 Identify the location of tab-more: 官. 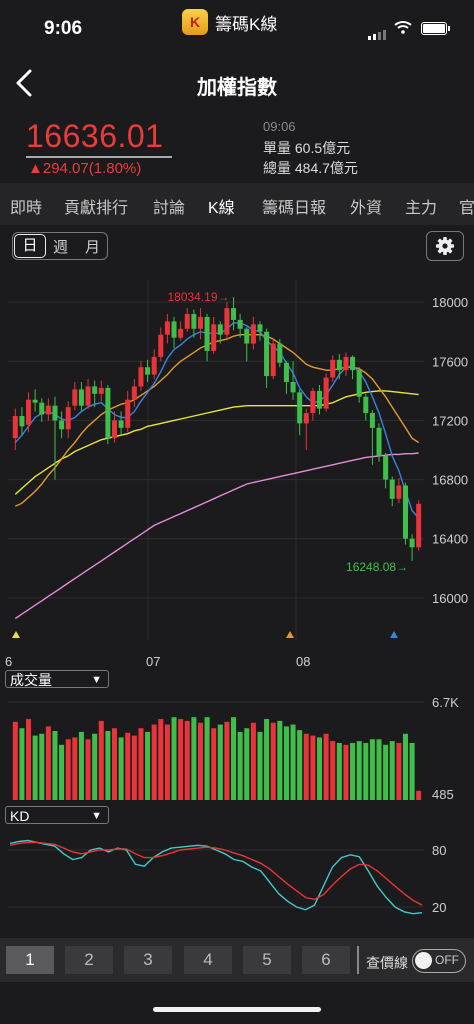
(466, 208).